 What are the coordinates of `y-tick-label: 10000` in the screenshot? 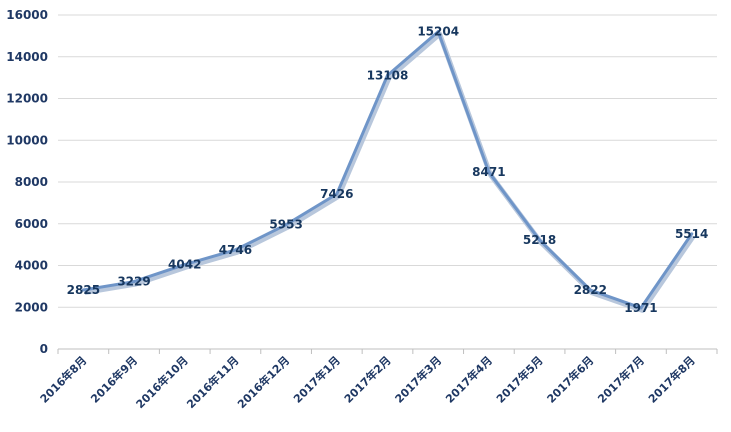 It's located at (27, 140).